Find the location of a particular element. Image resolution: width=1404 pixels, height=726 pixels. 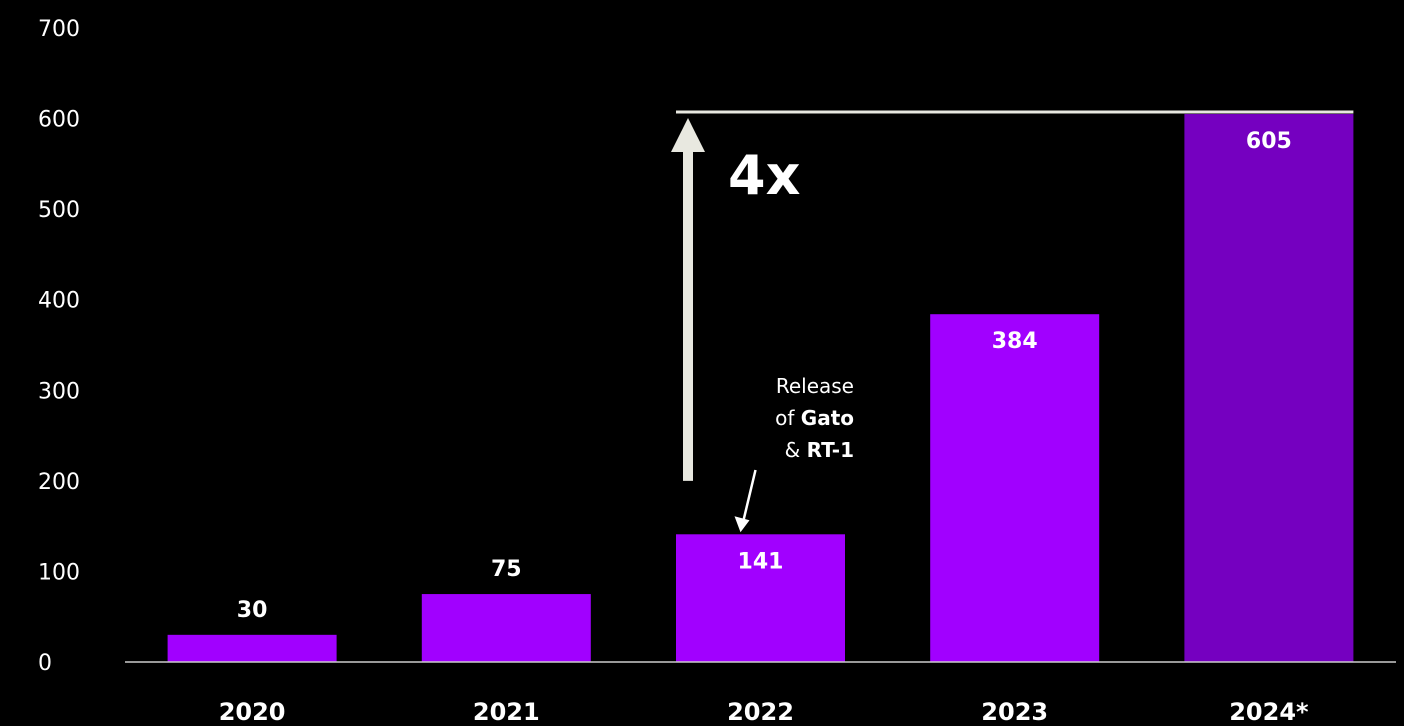

release-note-gato: Gato is located at coordinates (827, 418).